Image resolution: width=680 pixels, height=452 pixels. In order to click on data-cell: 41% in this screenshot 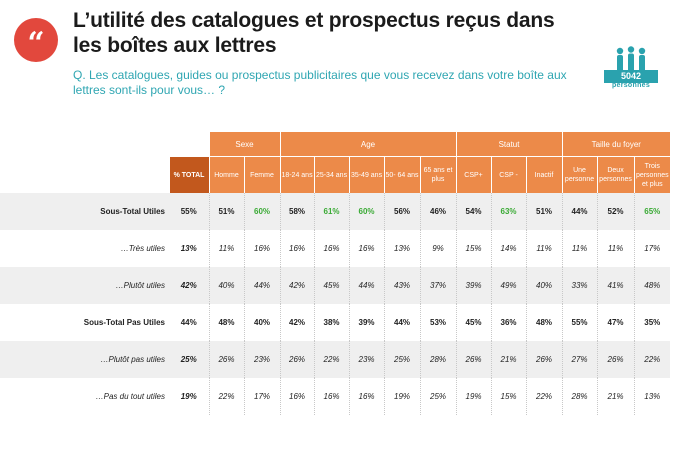, I will do `click(615, 285)`.